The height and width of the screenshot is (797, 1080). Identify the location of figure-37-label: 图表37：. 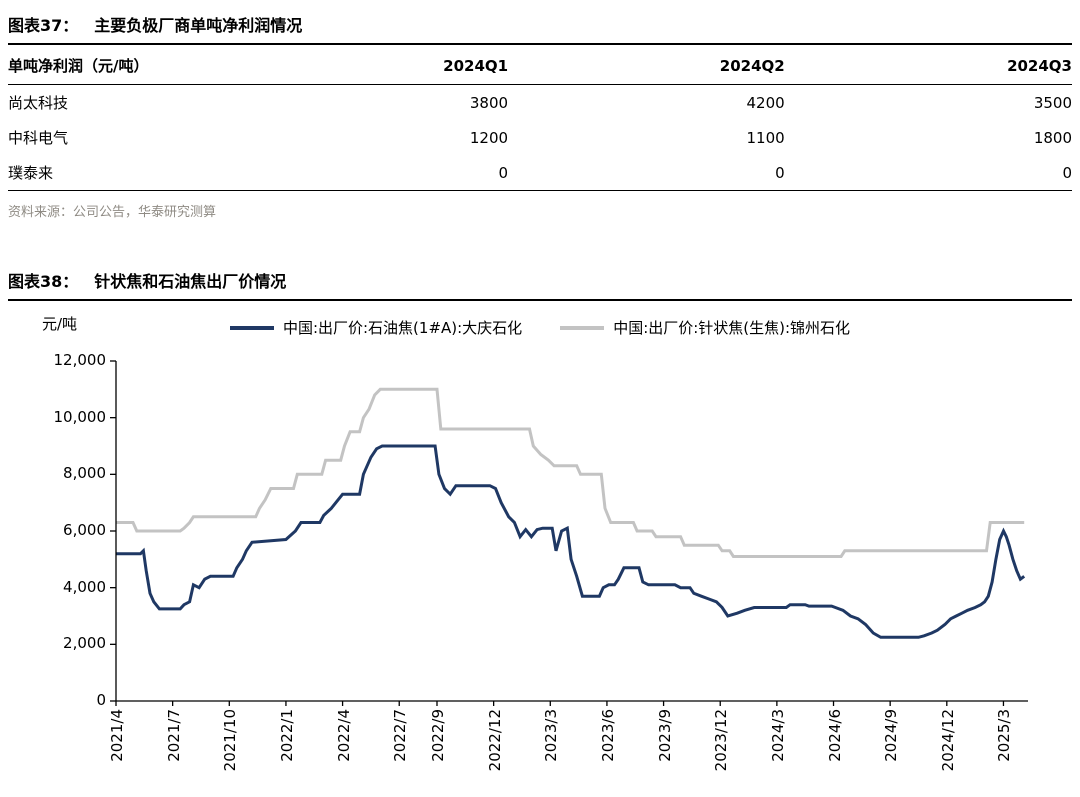
(43, 25).